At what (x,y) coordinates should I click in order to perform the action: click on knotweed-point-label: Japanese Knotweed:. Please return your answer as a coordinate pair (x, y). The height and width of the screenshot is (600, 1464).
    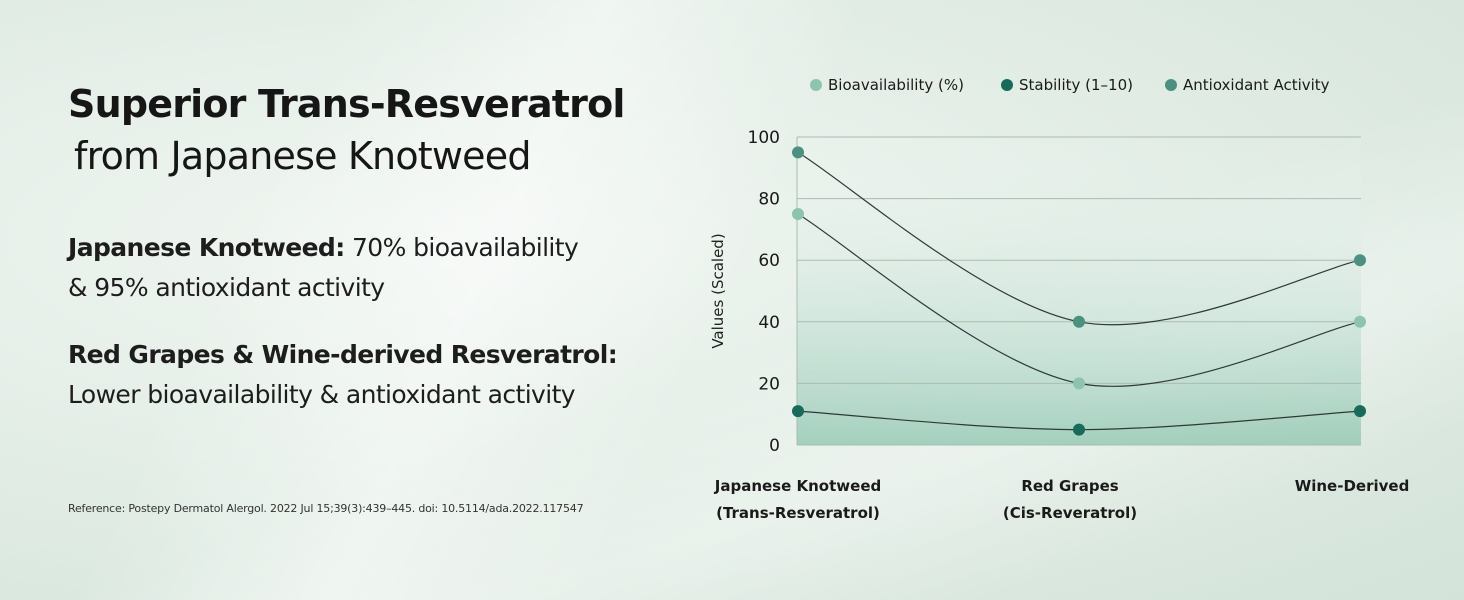
    Looking at the image, I should click on (206, 247).